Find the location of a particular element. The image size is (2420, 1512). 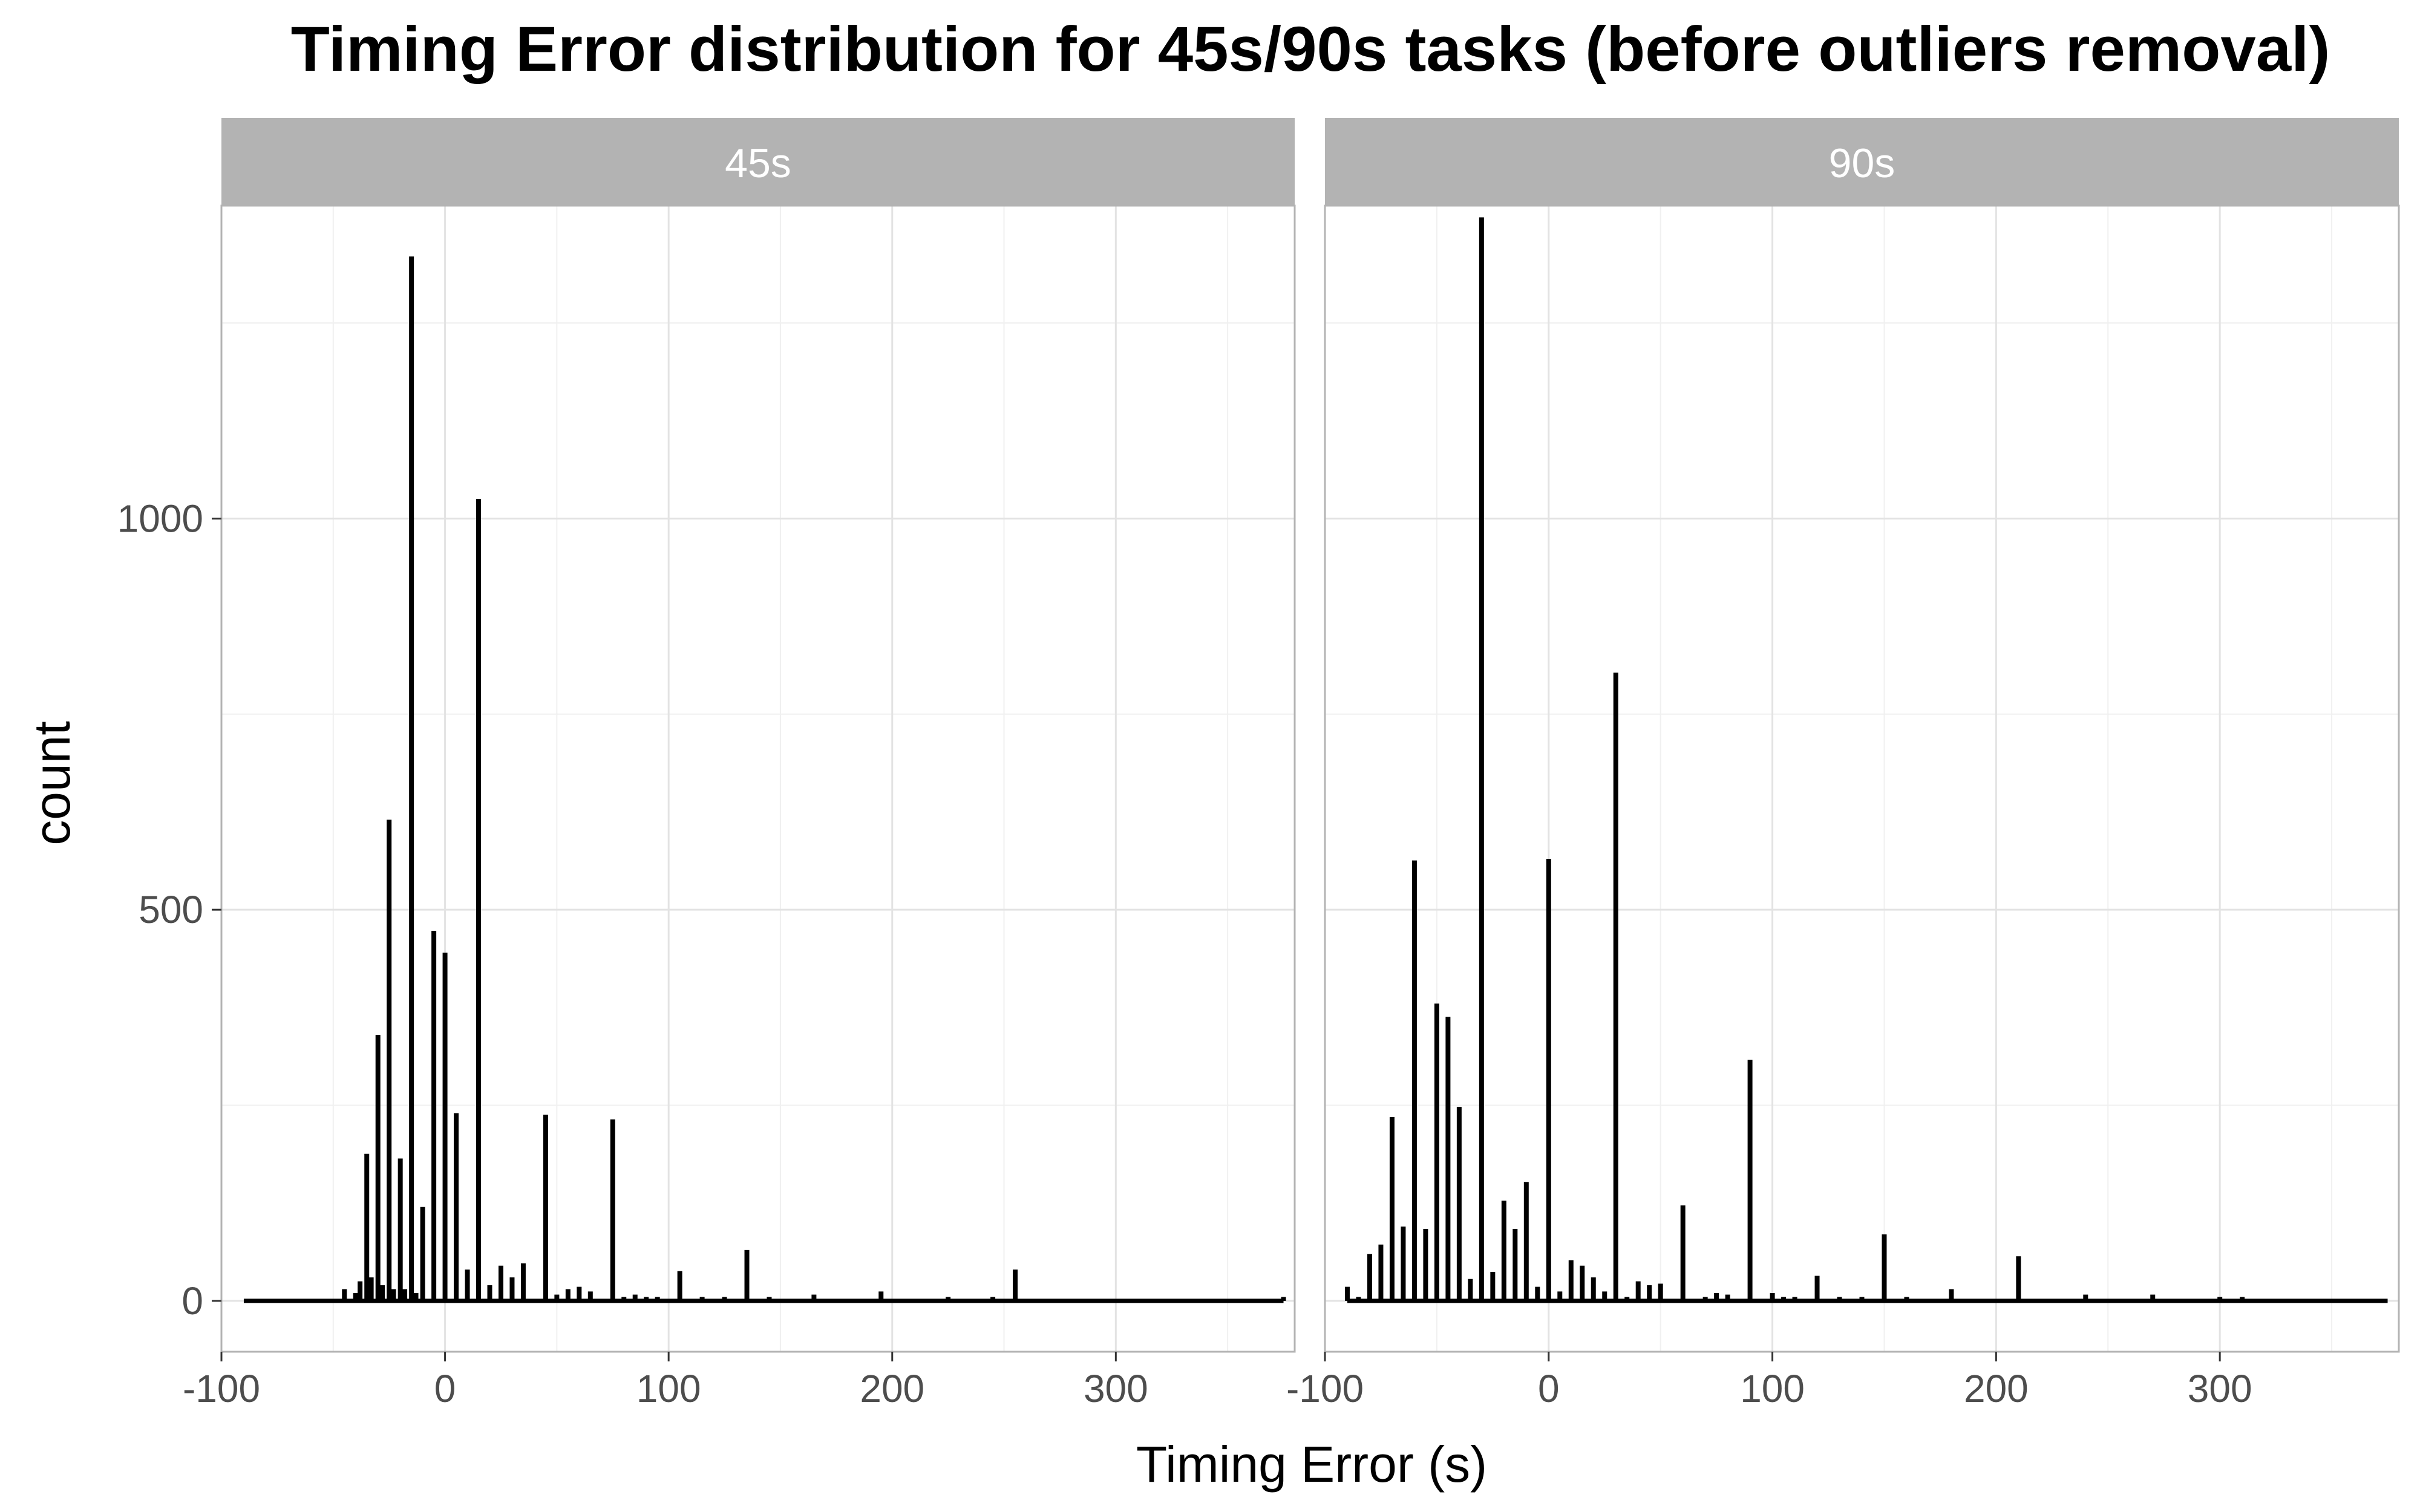

y-tick-label: 0 is located at coordinates (192, 1301).